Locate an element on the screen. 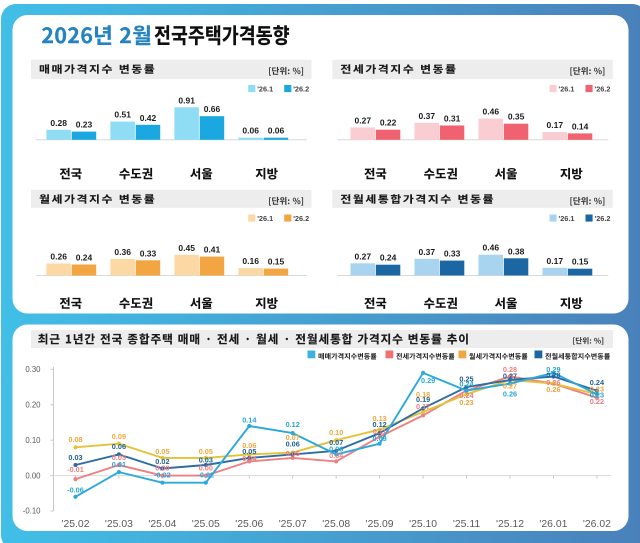 The image size is (640, 543). svg-text: '25.11 is located at coordinates (466, 524).